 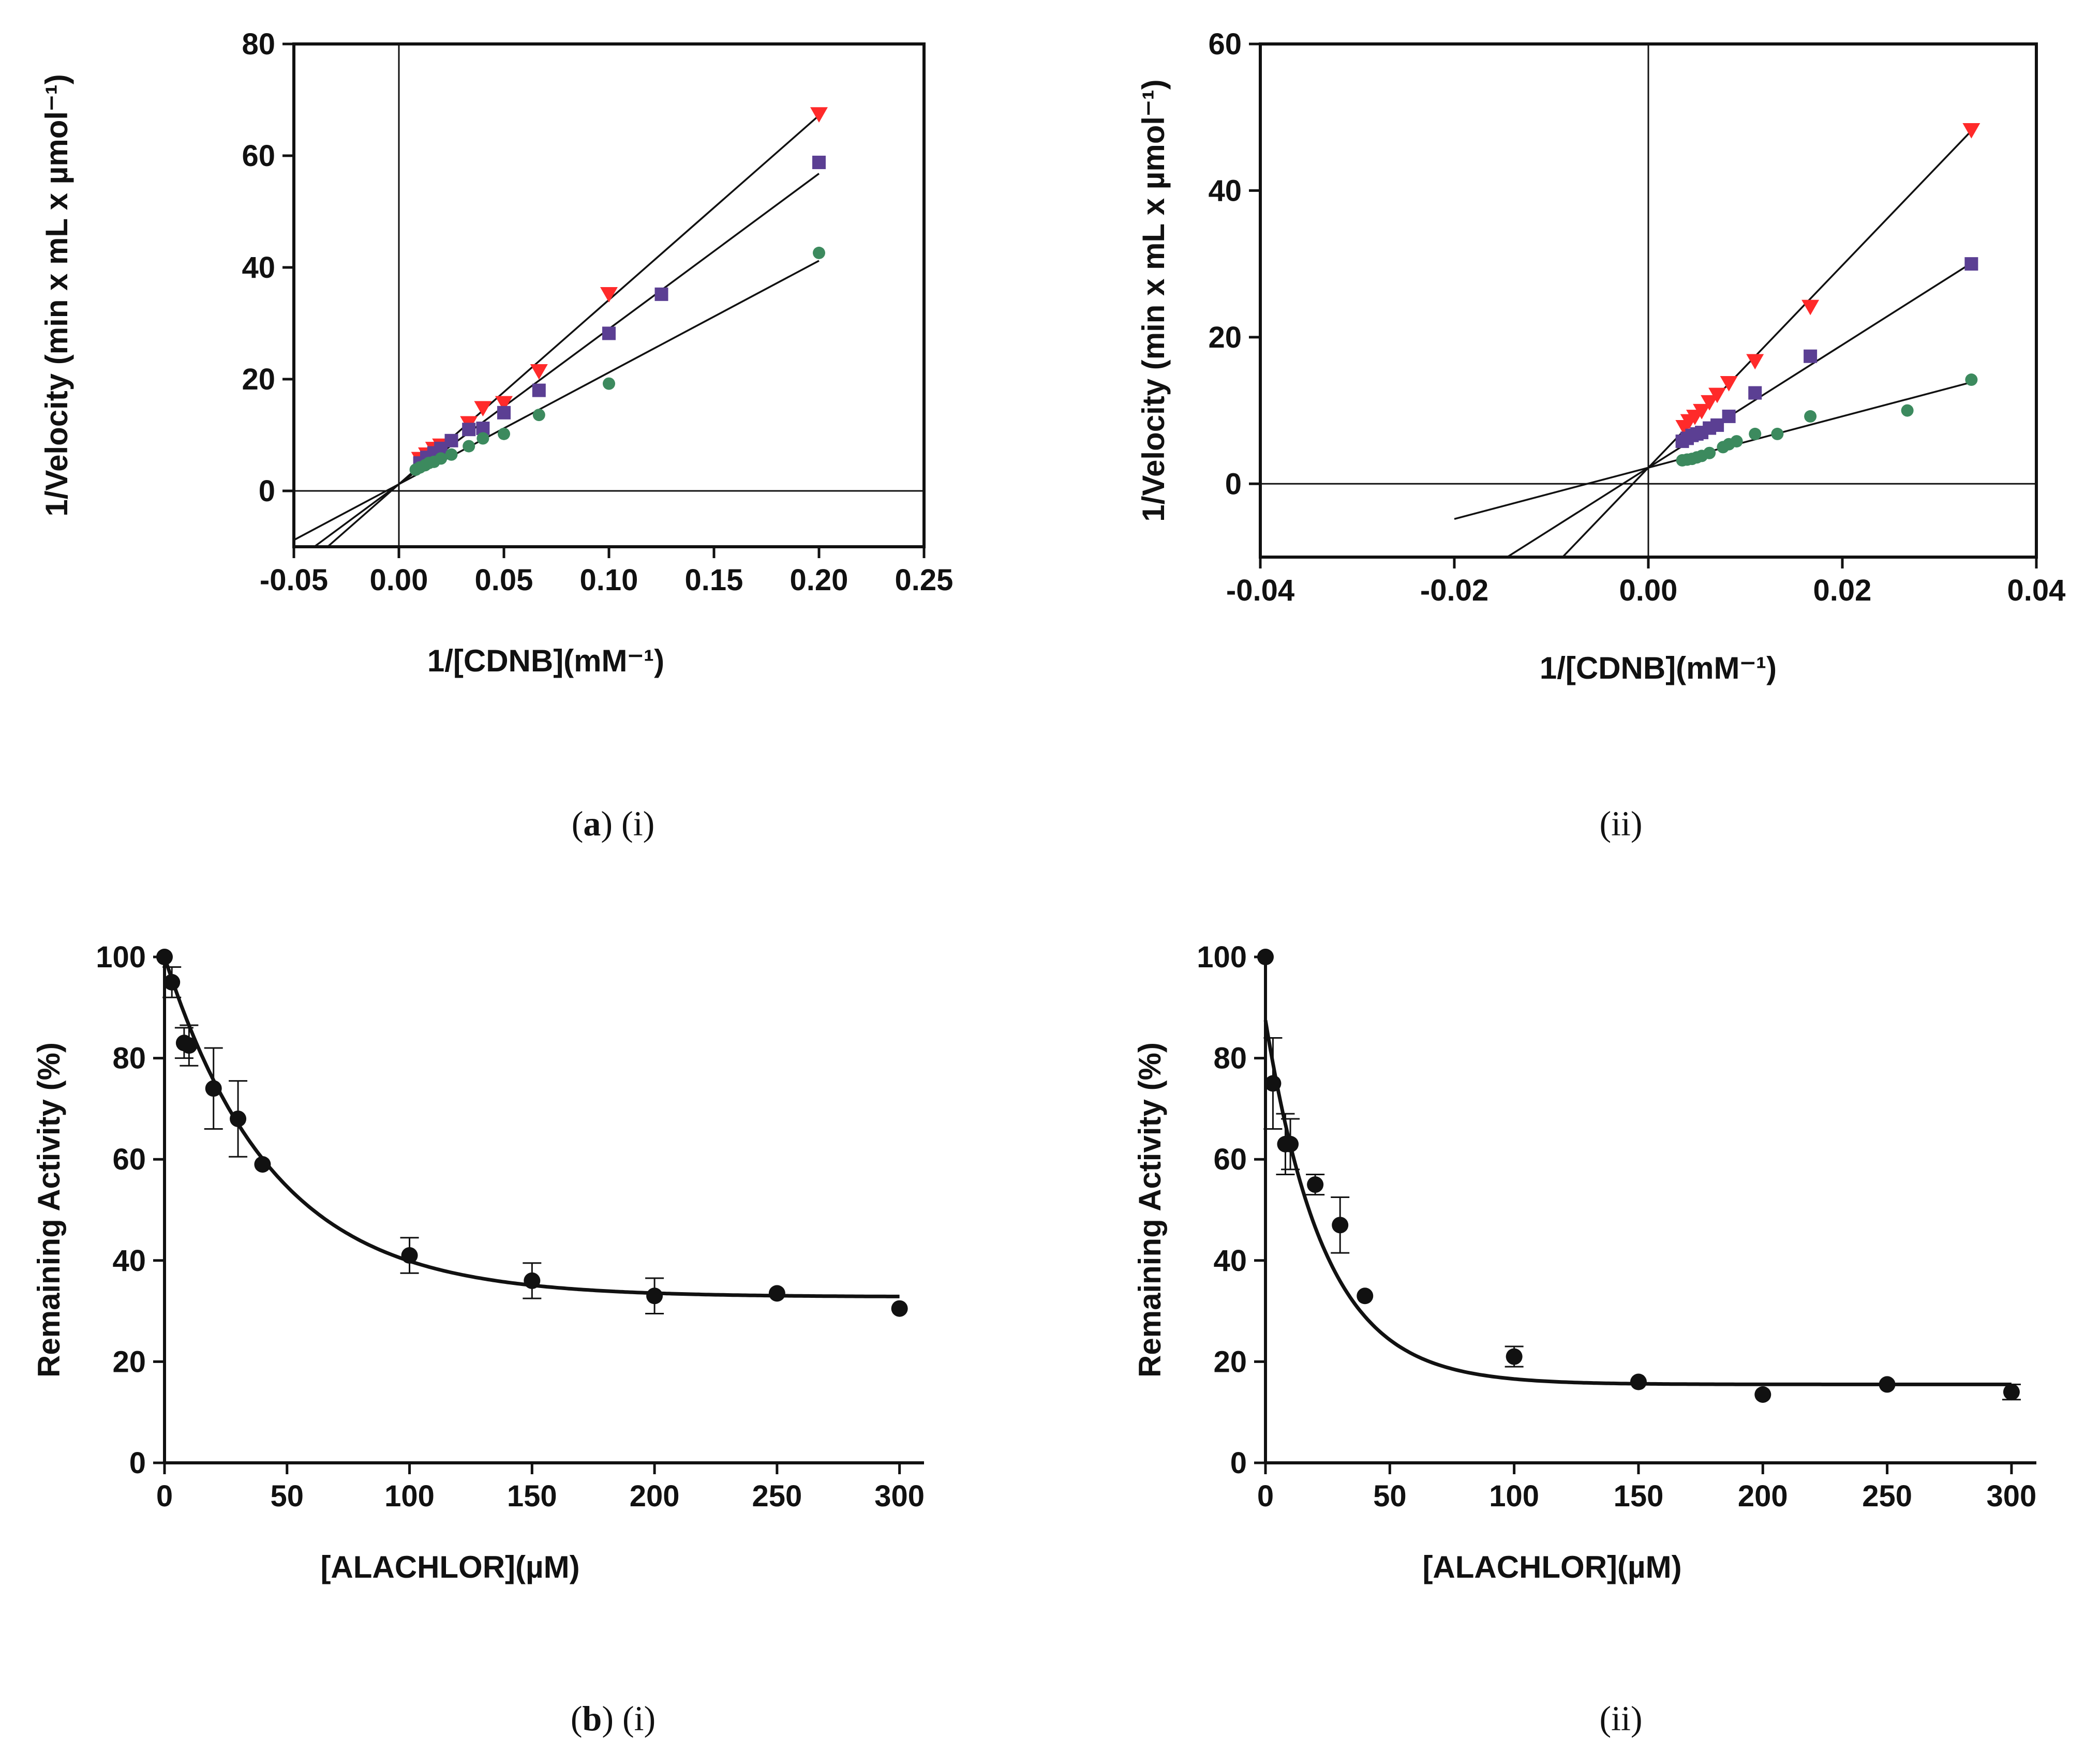 What do you see at coordinates (819, 580) in the screenshot?
I see `x-tick-label: 0.20` at bounding box center [819, 580].